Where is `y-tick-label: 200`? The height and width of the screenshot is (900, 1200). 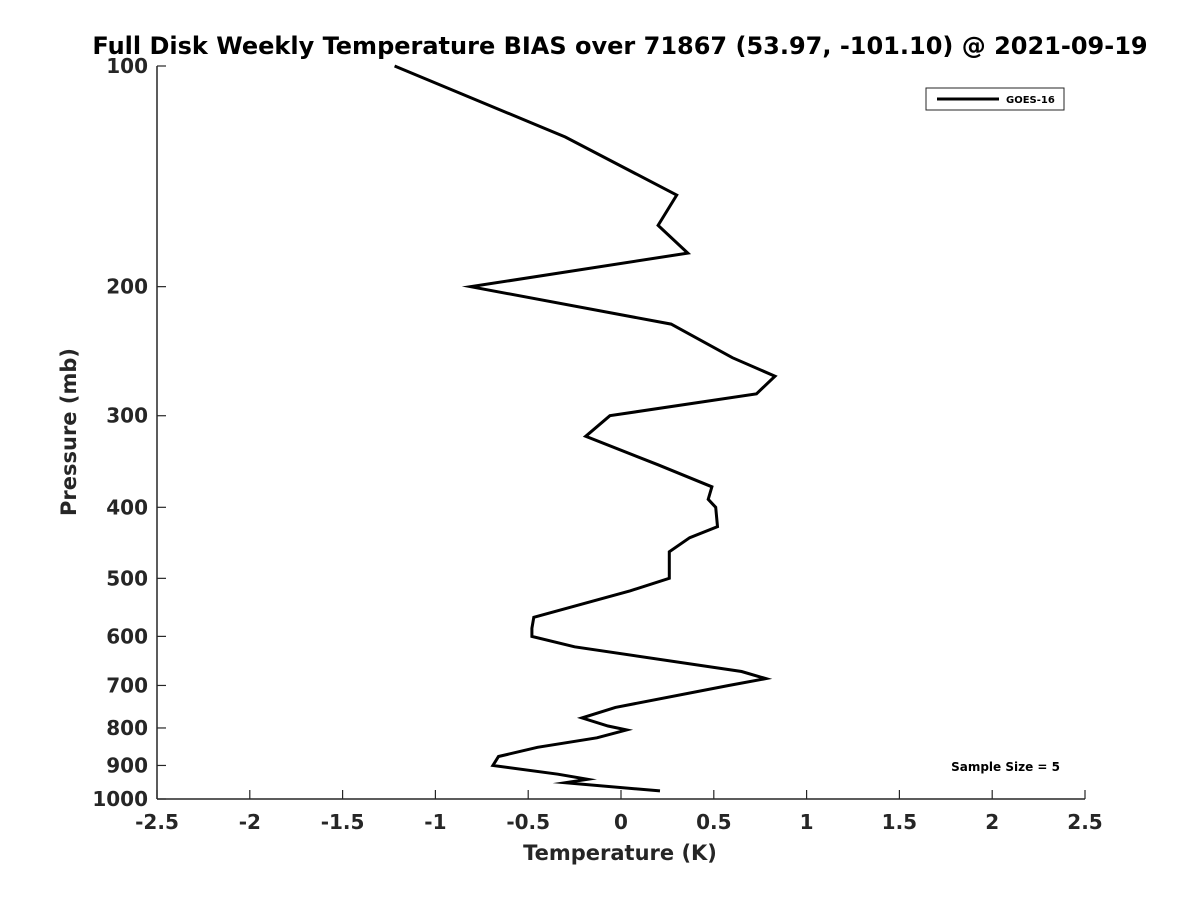 y-tick-label: 200 is located at coordinates (127, 287).